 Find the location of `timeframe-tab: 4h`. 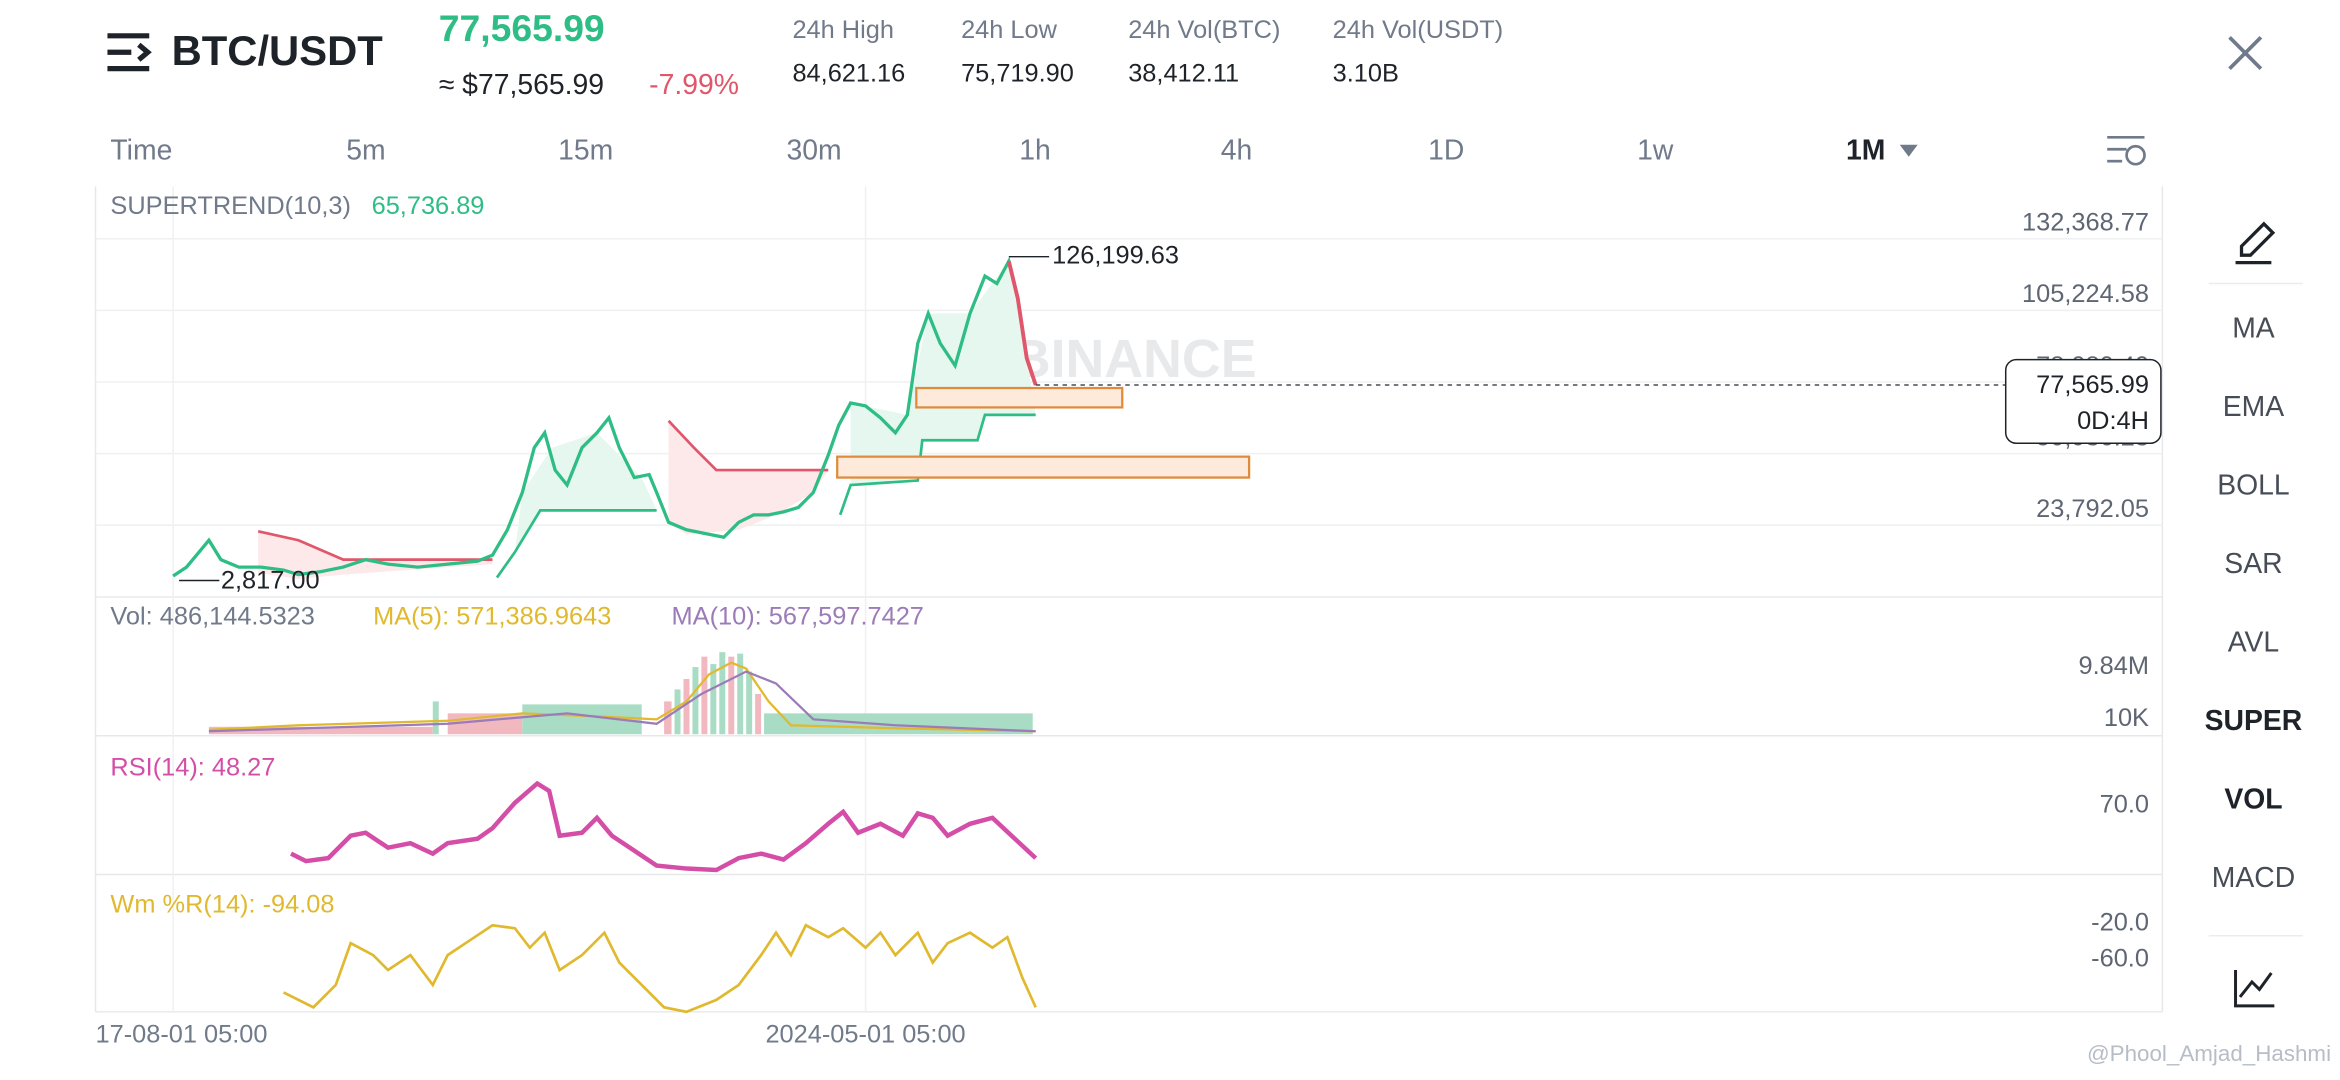

timeframe-tab: 4h is located at coordinates (1237, 151).